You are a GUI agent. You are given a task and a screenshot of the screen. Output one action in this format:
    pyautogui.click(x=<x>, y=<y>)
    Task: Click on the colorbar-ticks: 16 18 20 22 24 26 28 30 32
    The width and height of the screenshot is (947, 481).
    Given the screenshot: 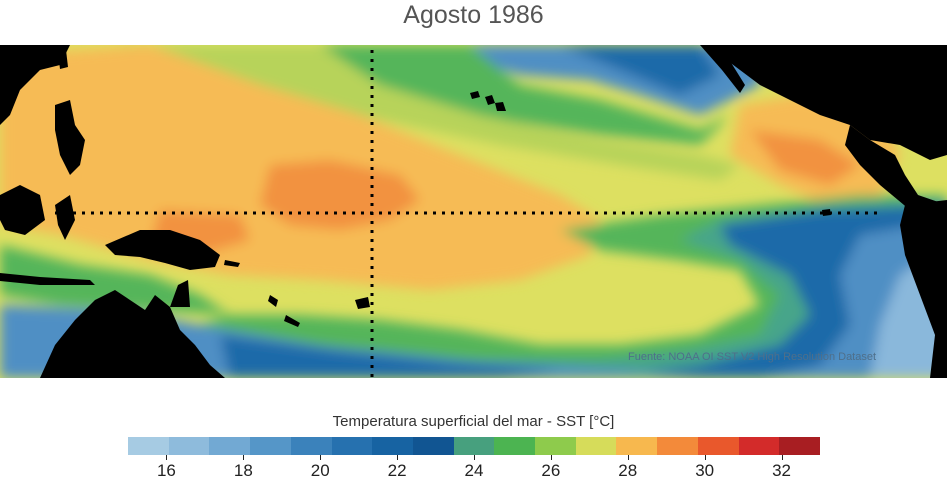 What is the action you would take?
    pyautogui.click(x=473, y=467)
    